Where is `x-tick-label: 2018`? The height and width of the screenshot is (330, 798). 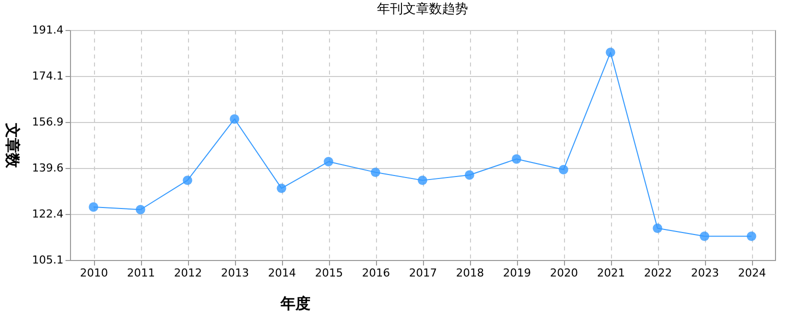
x-tick-label: 2018 is located at coordinates (470, 273).